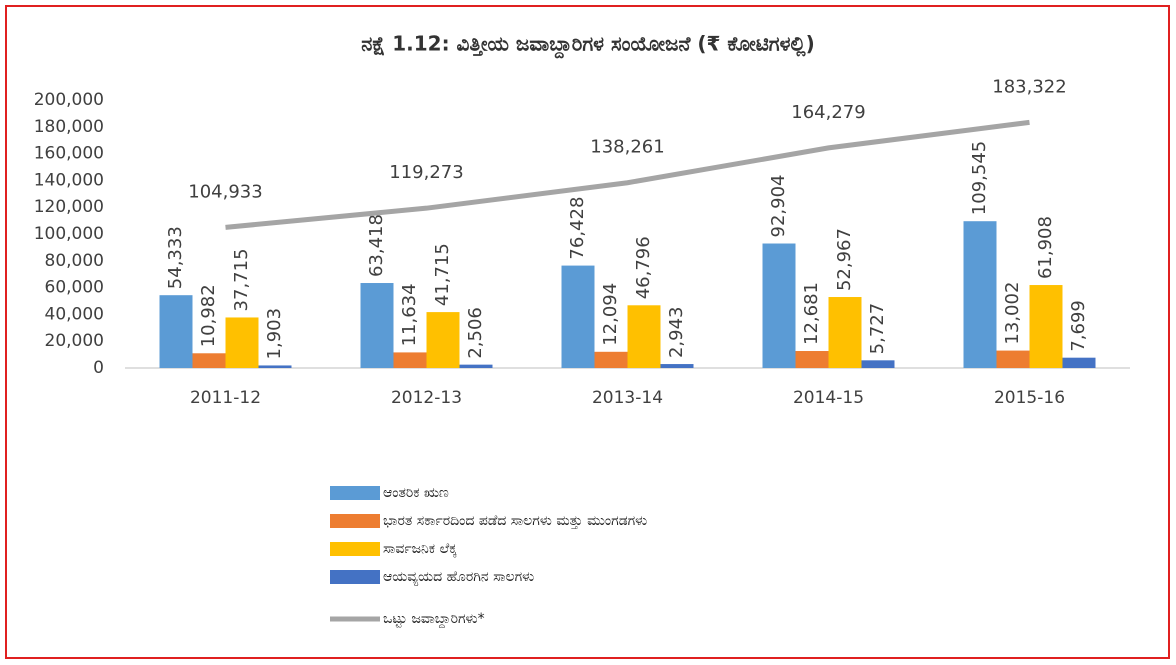 This screenshot has height=665, width=1176. Describe the element at coordinates (627, 398) in the screenshot. I see `x-tick-label: 2013-14` at that location.